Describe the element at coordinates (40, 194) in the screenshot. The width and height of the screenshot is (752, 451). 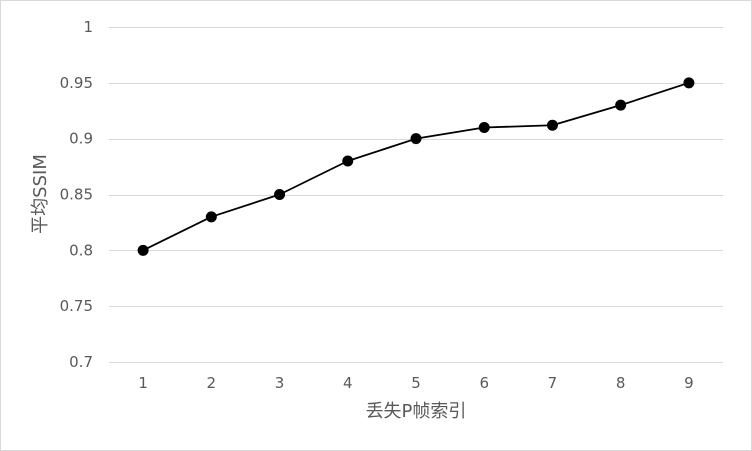
I see `y-axis-title: 平均SSIM` at that location.